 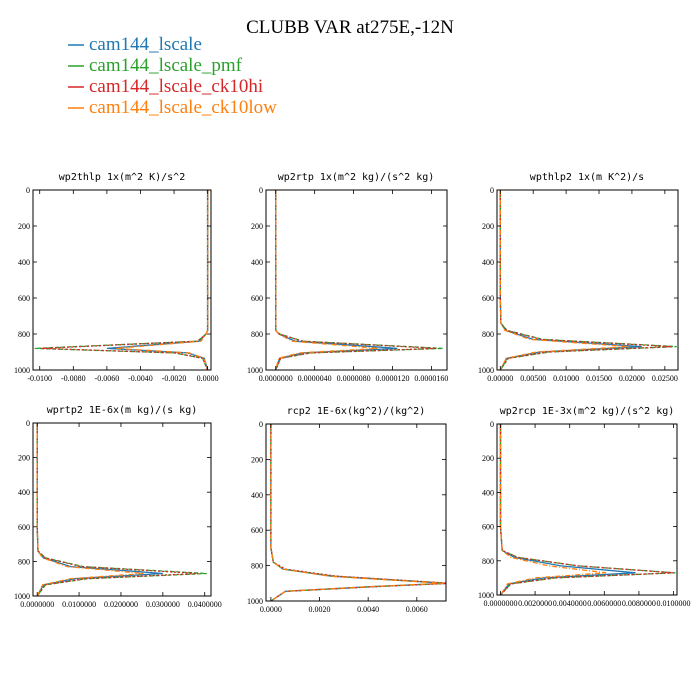 I want to click on x-tick-label: 0.0060000, so click(x=604, y=603).